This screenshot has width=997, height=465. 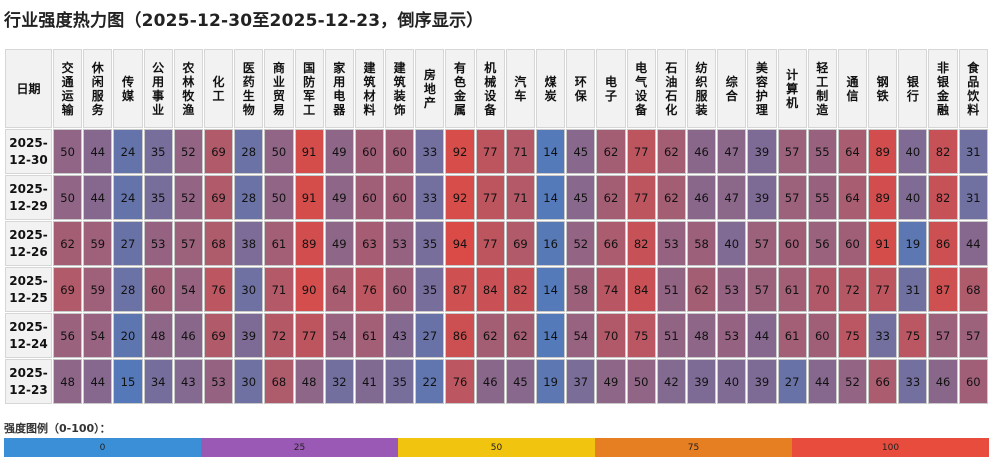 I want to click on heatmap-cell: 19, so click(x=551, y=381).